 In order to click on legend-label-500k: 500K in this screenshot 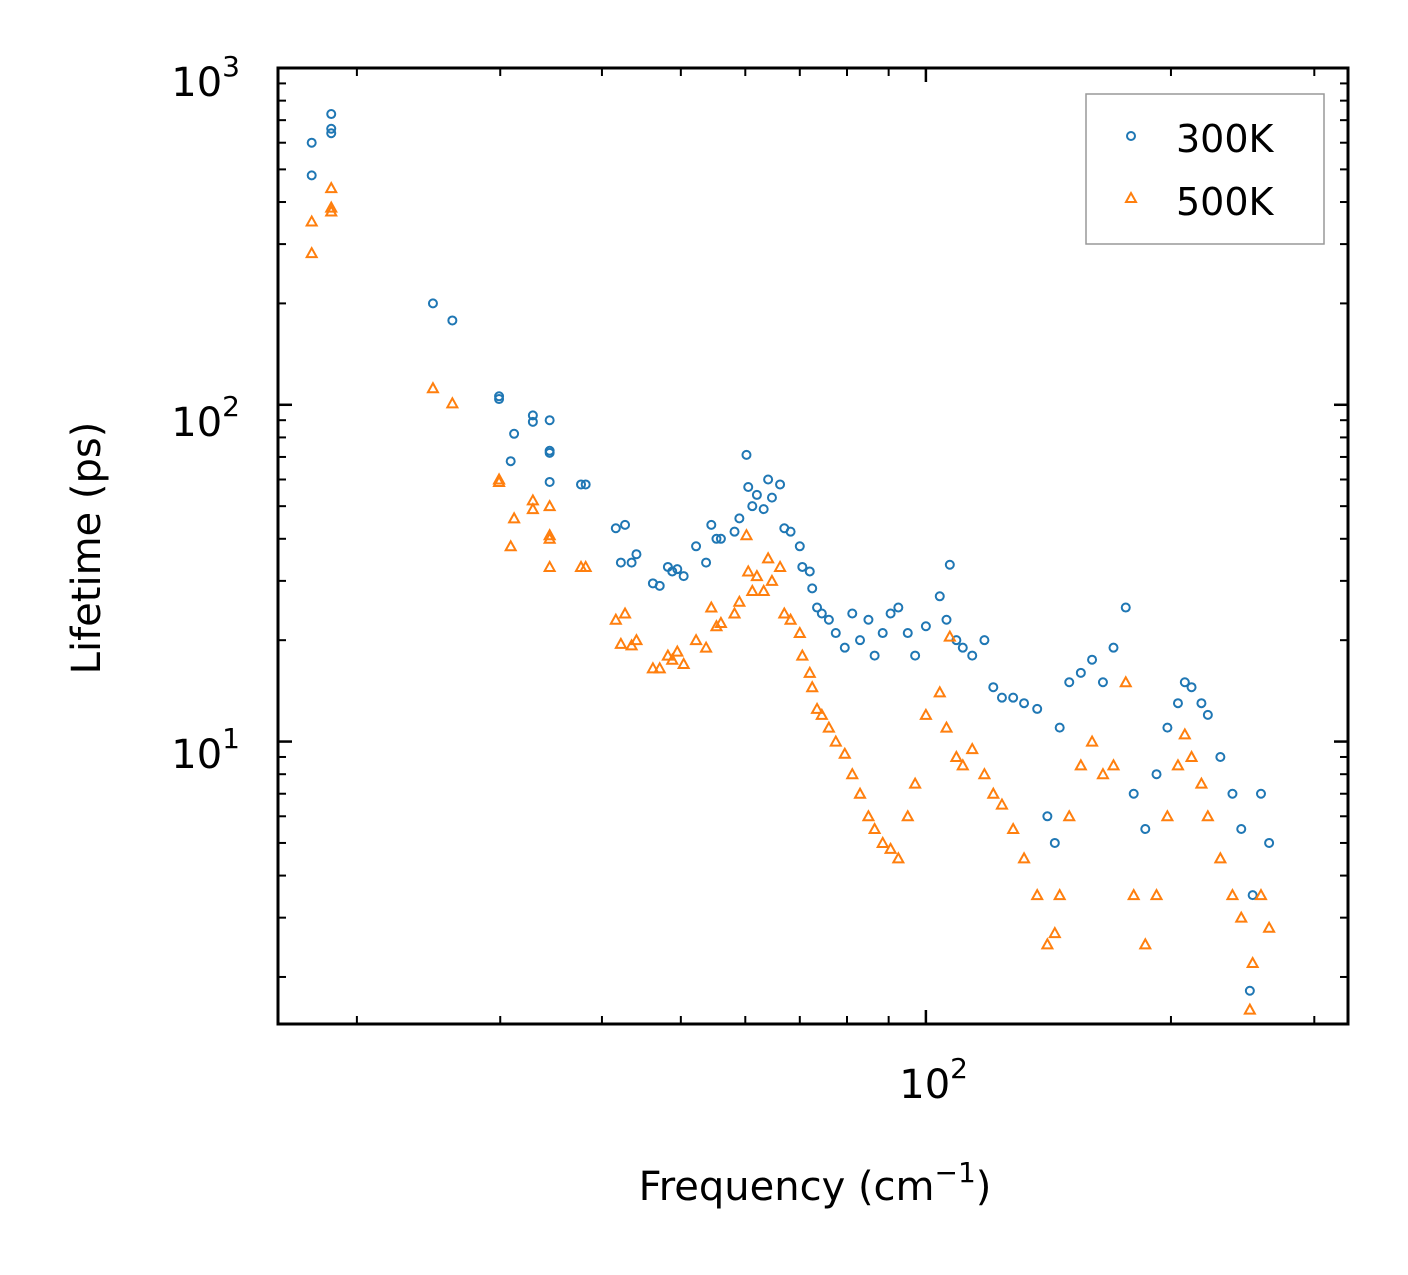, I will do `click(1225, 202)`.